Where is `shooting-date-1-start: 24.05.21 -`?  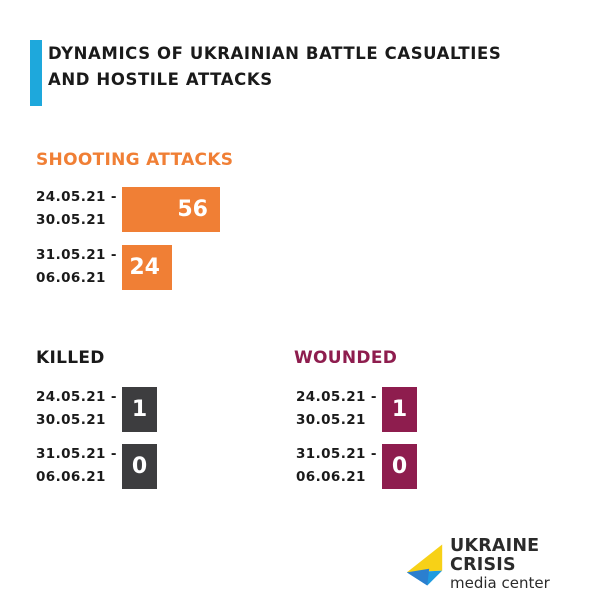 shooting-date-1-start: 24.05.21 - is located at coordinates (76, 197).